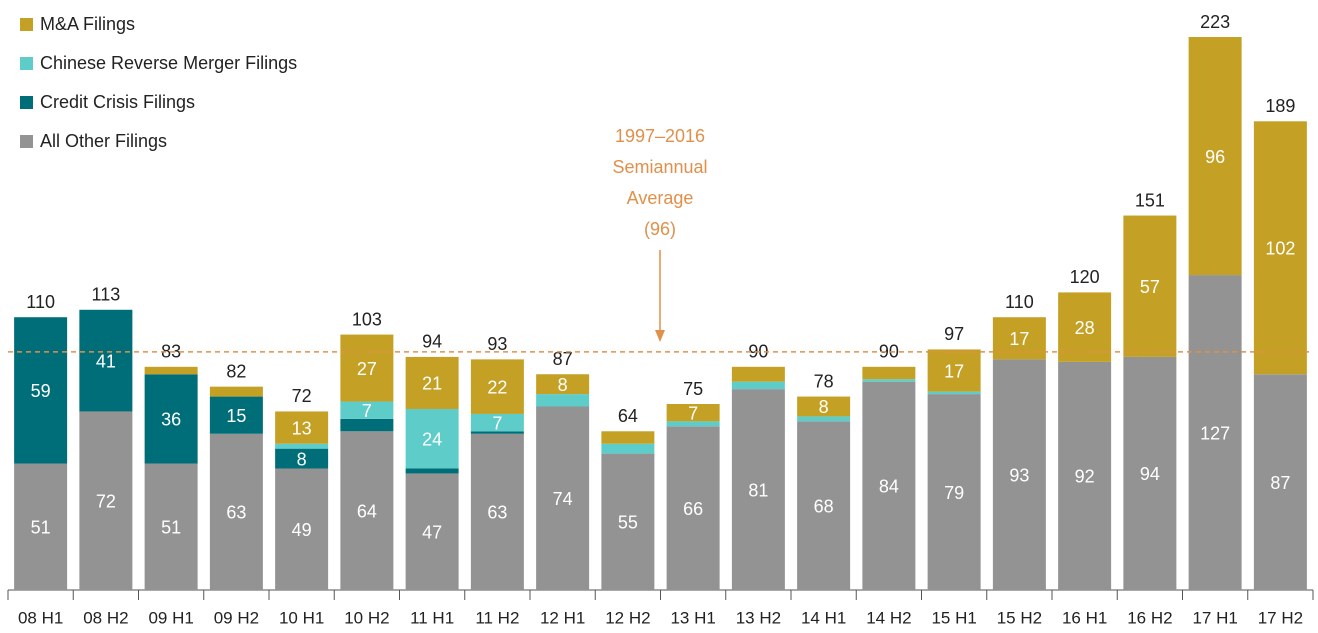 The width and height of the screenshot is (1318, 633). I want to click on x-tick-label: 17 H2, so click(1280, 617).